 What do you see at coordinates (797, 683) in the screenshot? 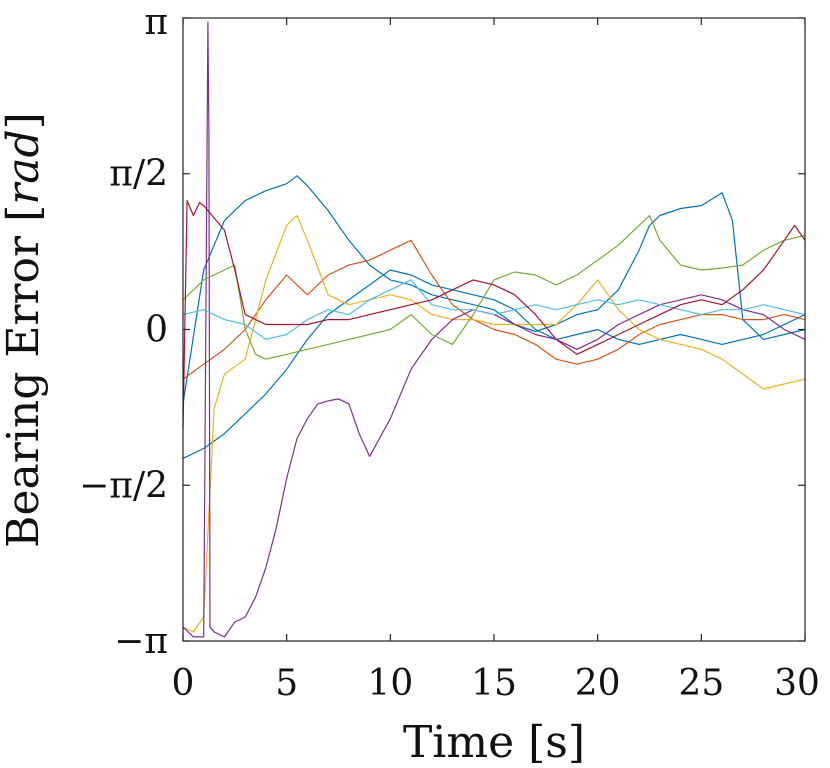
I see `x-tick-label: 30` at bounding box center [797, 683].